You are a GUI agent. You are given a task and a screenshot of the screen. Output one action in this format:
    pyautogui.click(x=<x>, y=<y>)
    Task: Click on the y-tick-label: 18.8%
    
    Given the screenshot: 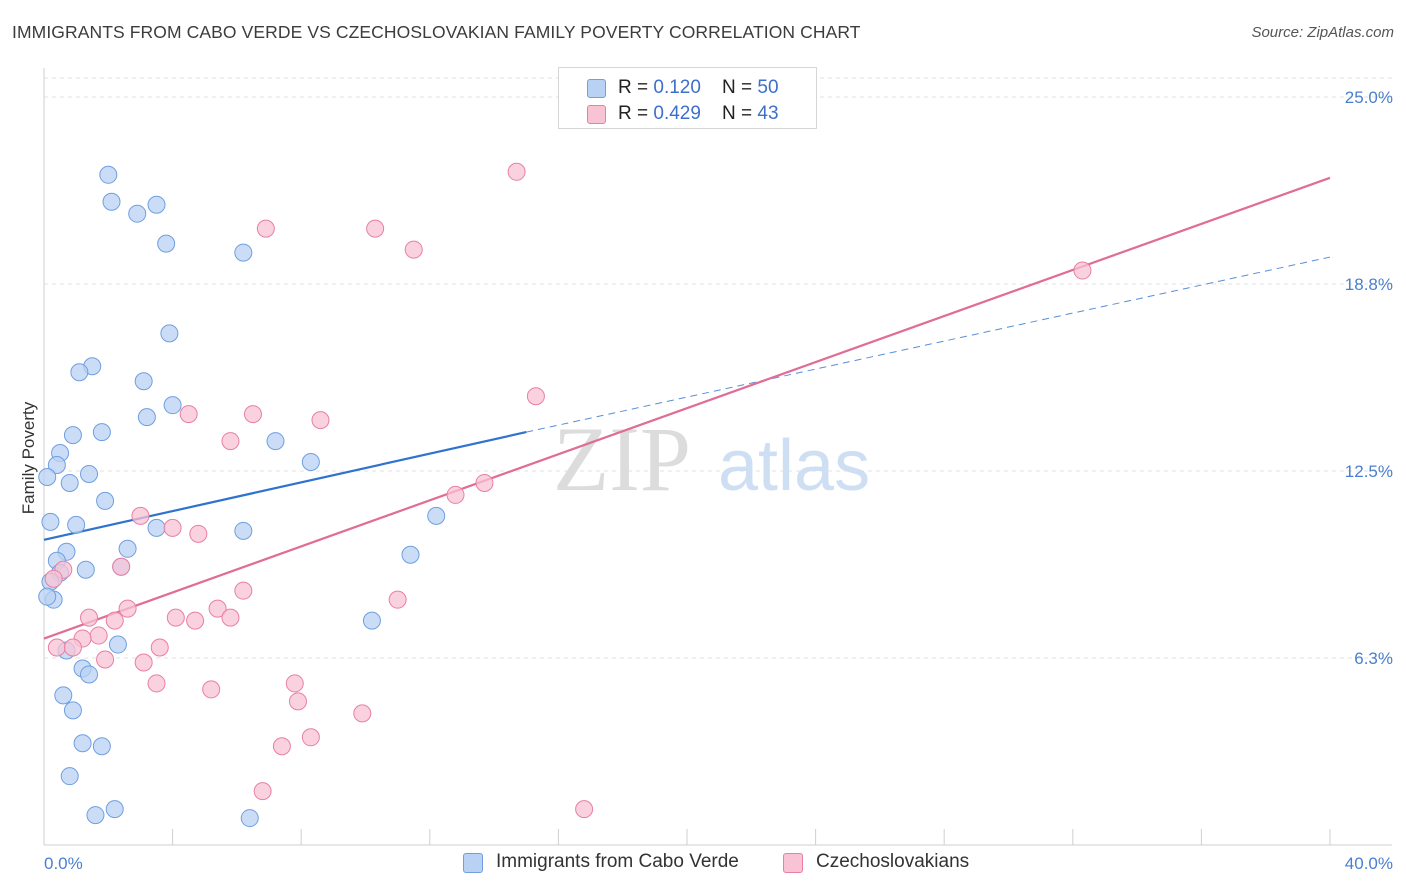 What is the action you would take?
    pyautogui.click(x=1369, y=284)
    